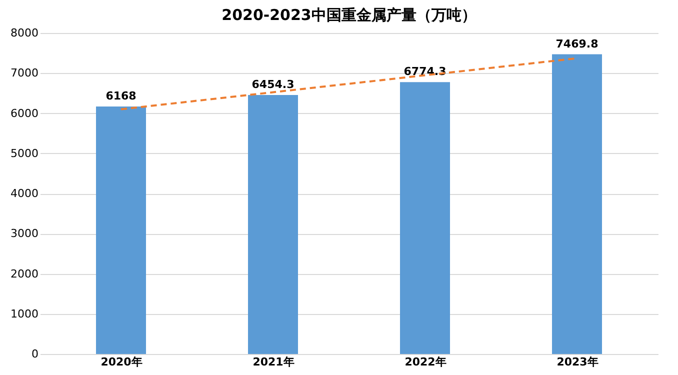 The height and width of the screenshot is (375, 678). Describe the element at coordinates (577, 362) in the screenshot. I see `x-tick-label: 2023年` at that location.